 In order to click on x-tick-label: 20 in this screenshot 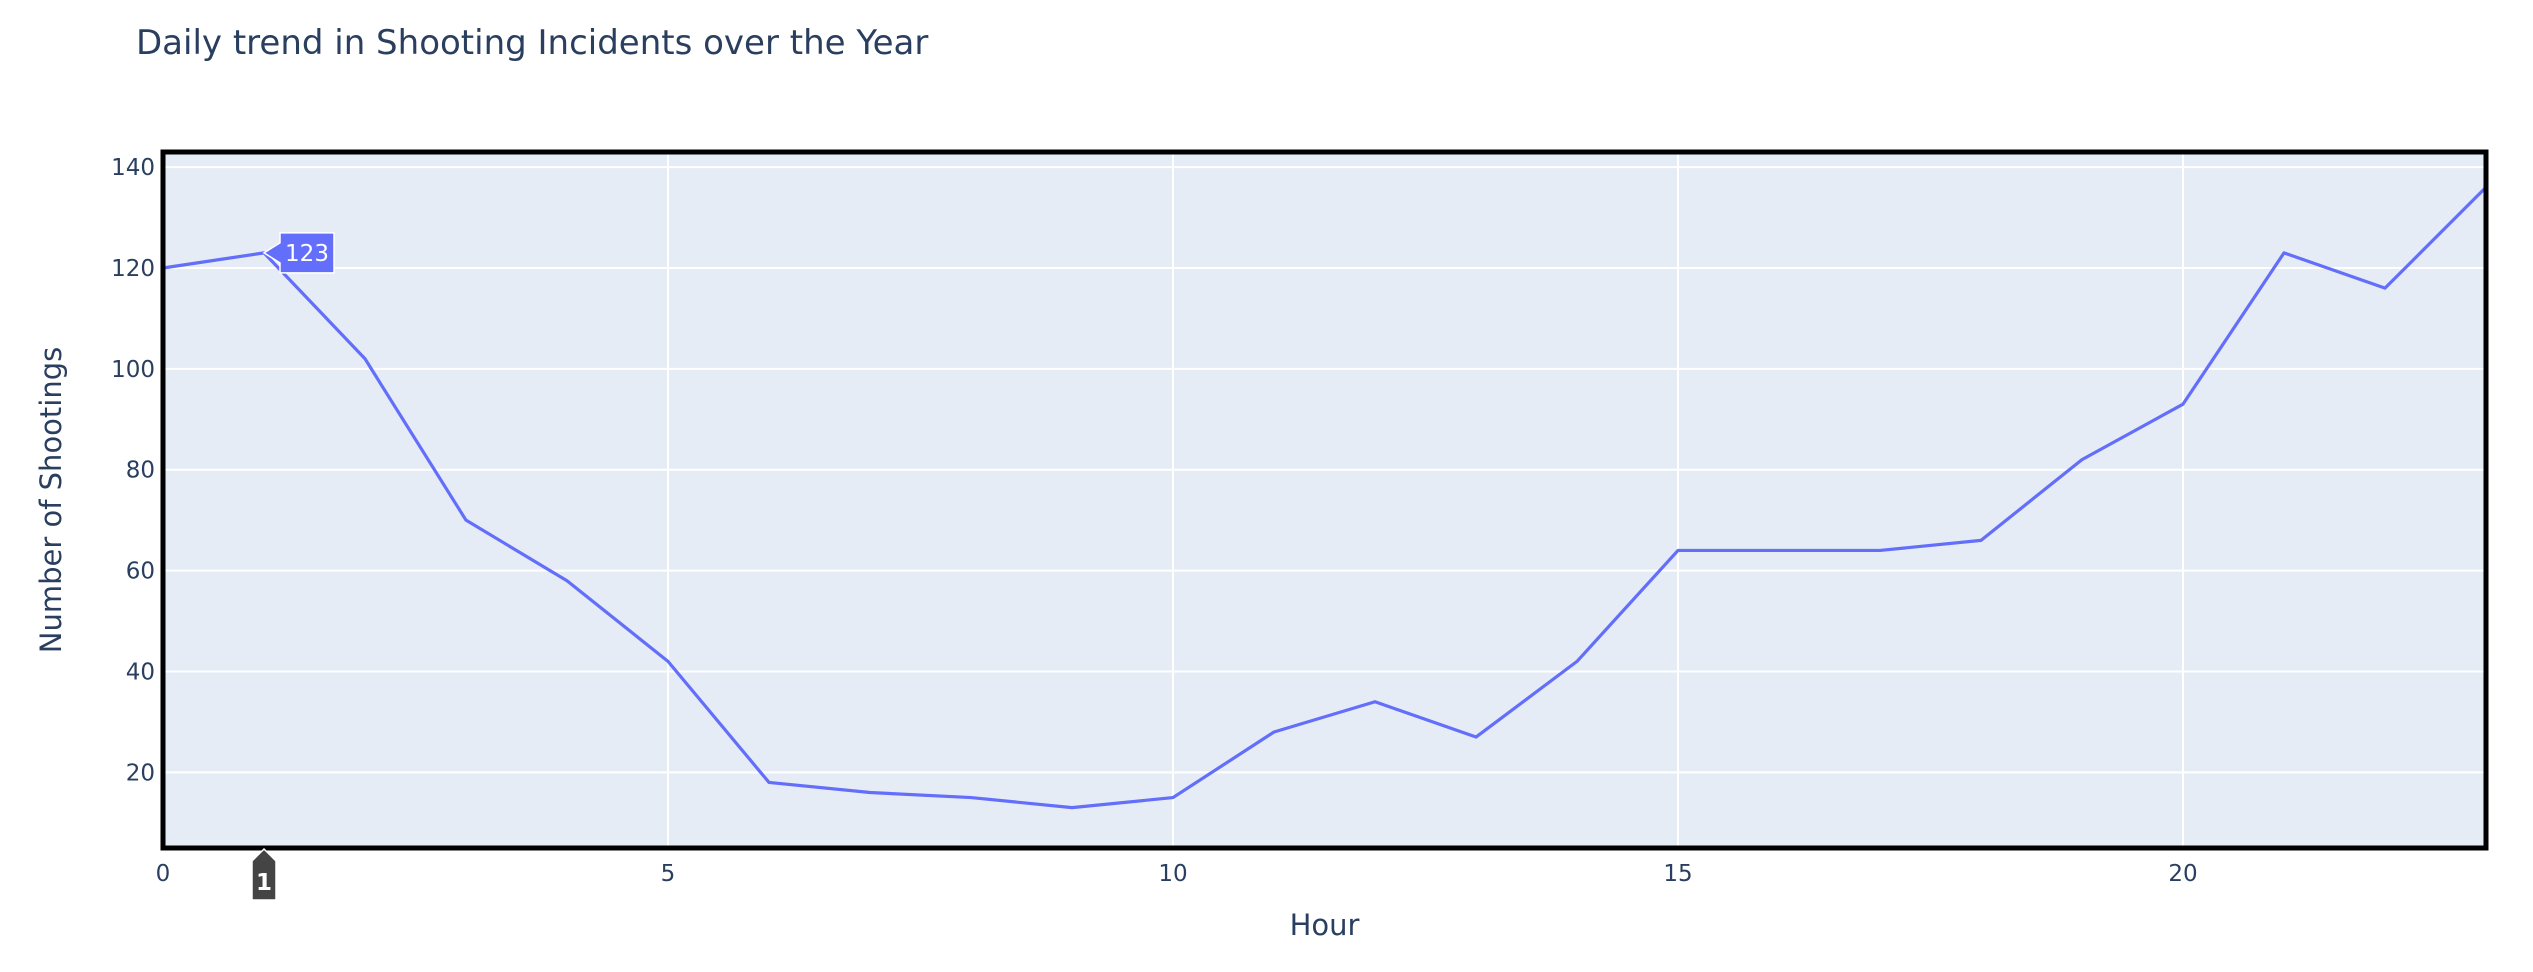, I will do `click(2182, 874)`.